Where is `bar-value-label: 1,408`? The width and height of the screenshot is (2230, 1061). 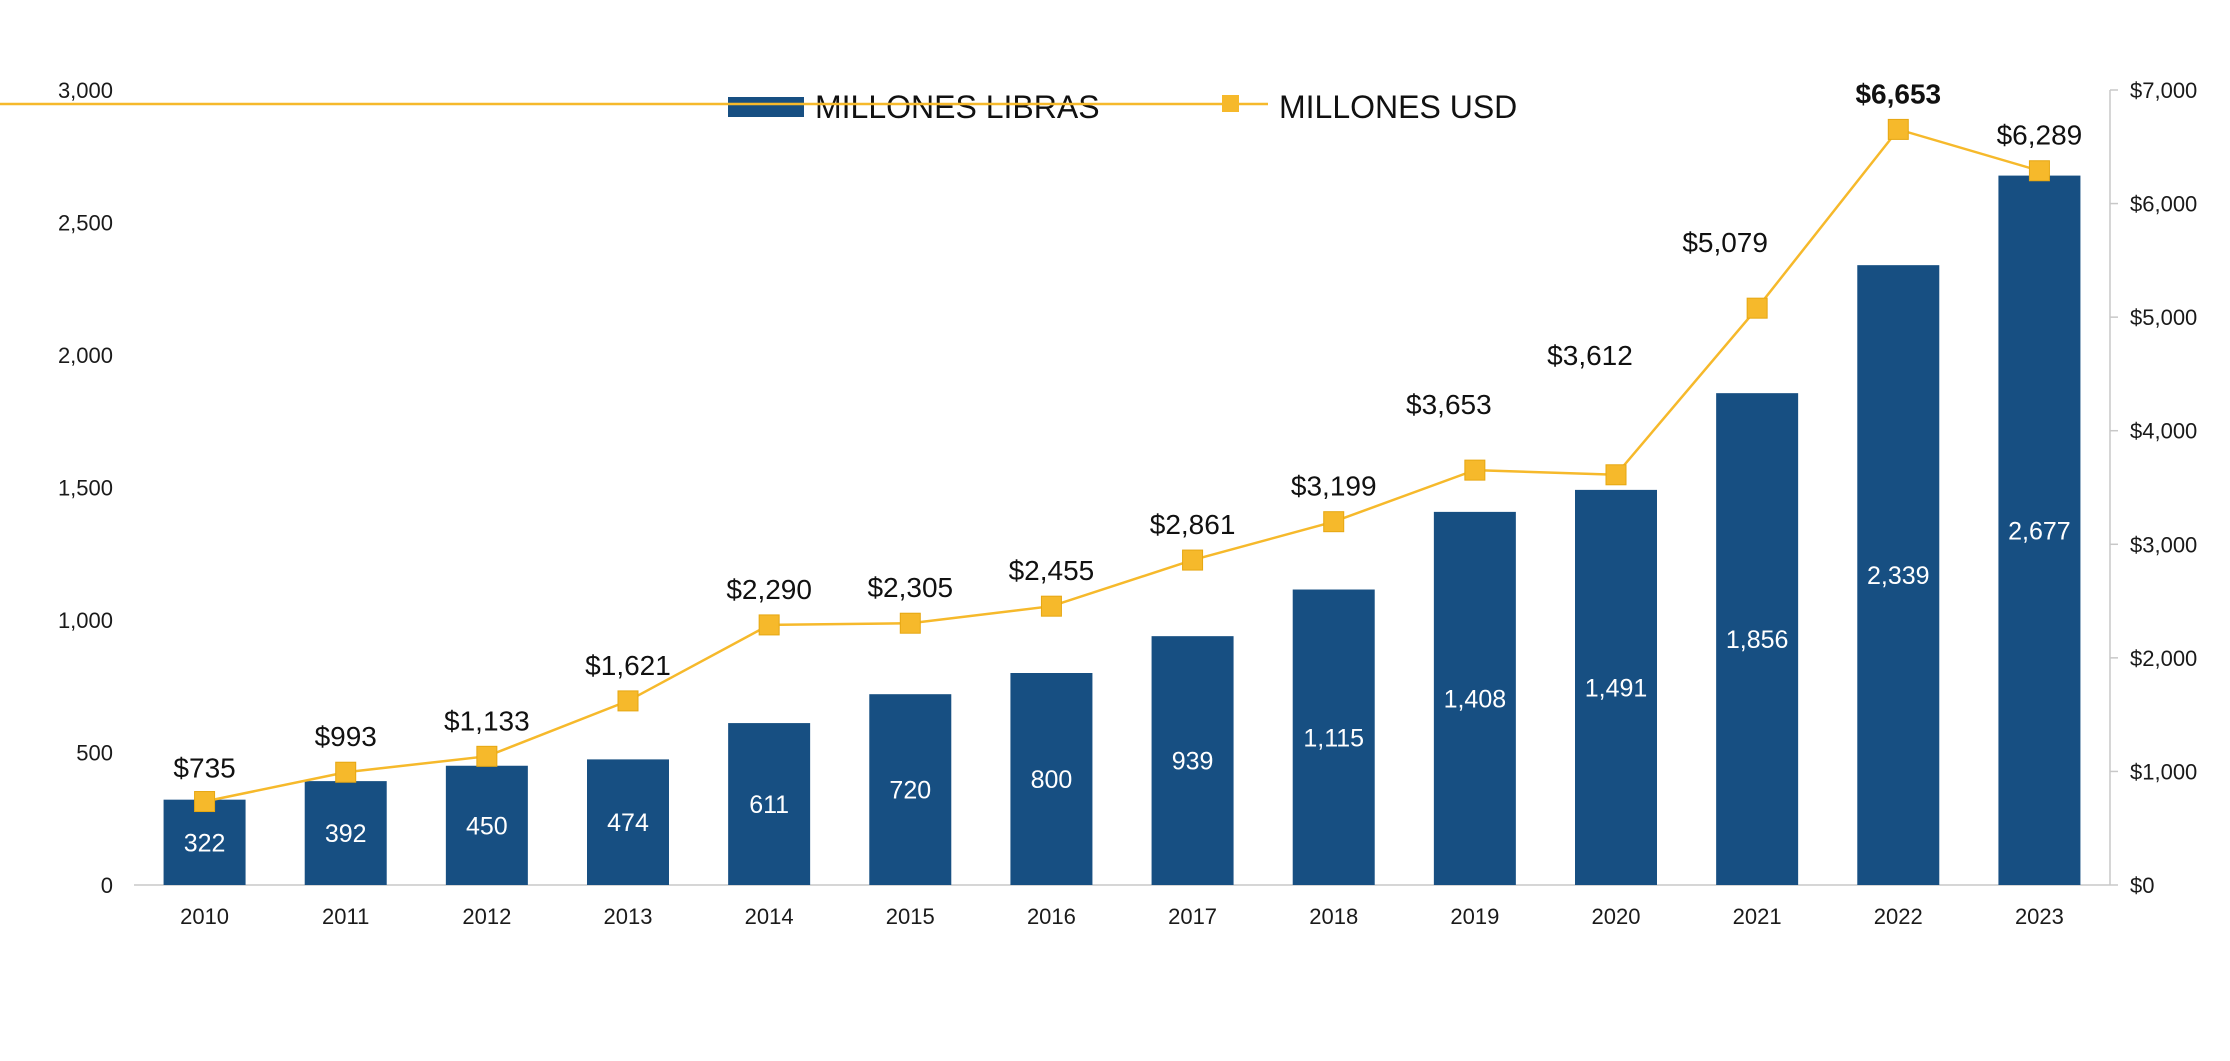
bar-value-label: 1,408 is located at coordinates (1475, 699).